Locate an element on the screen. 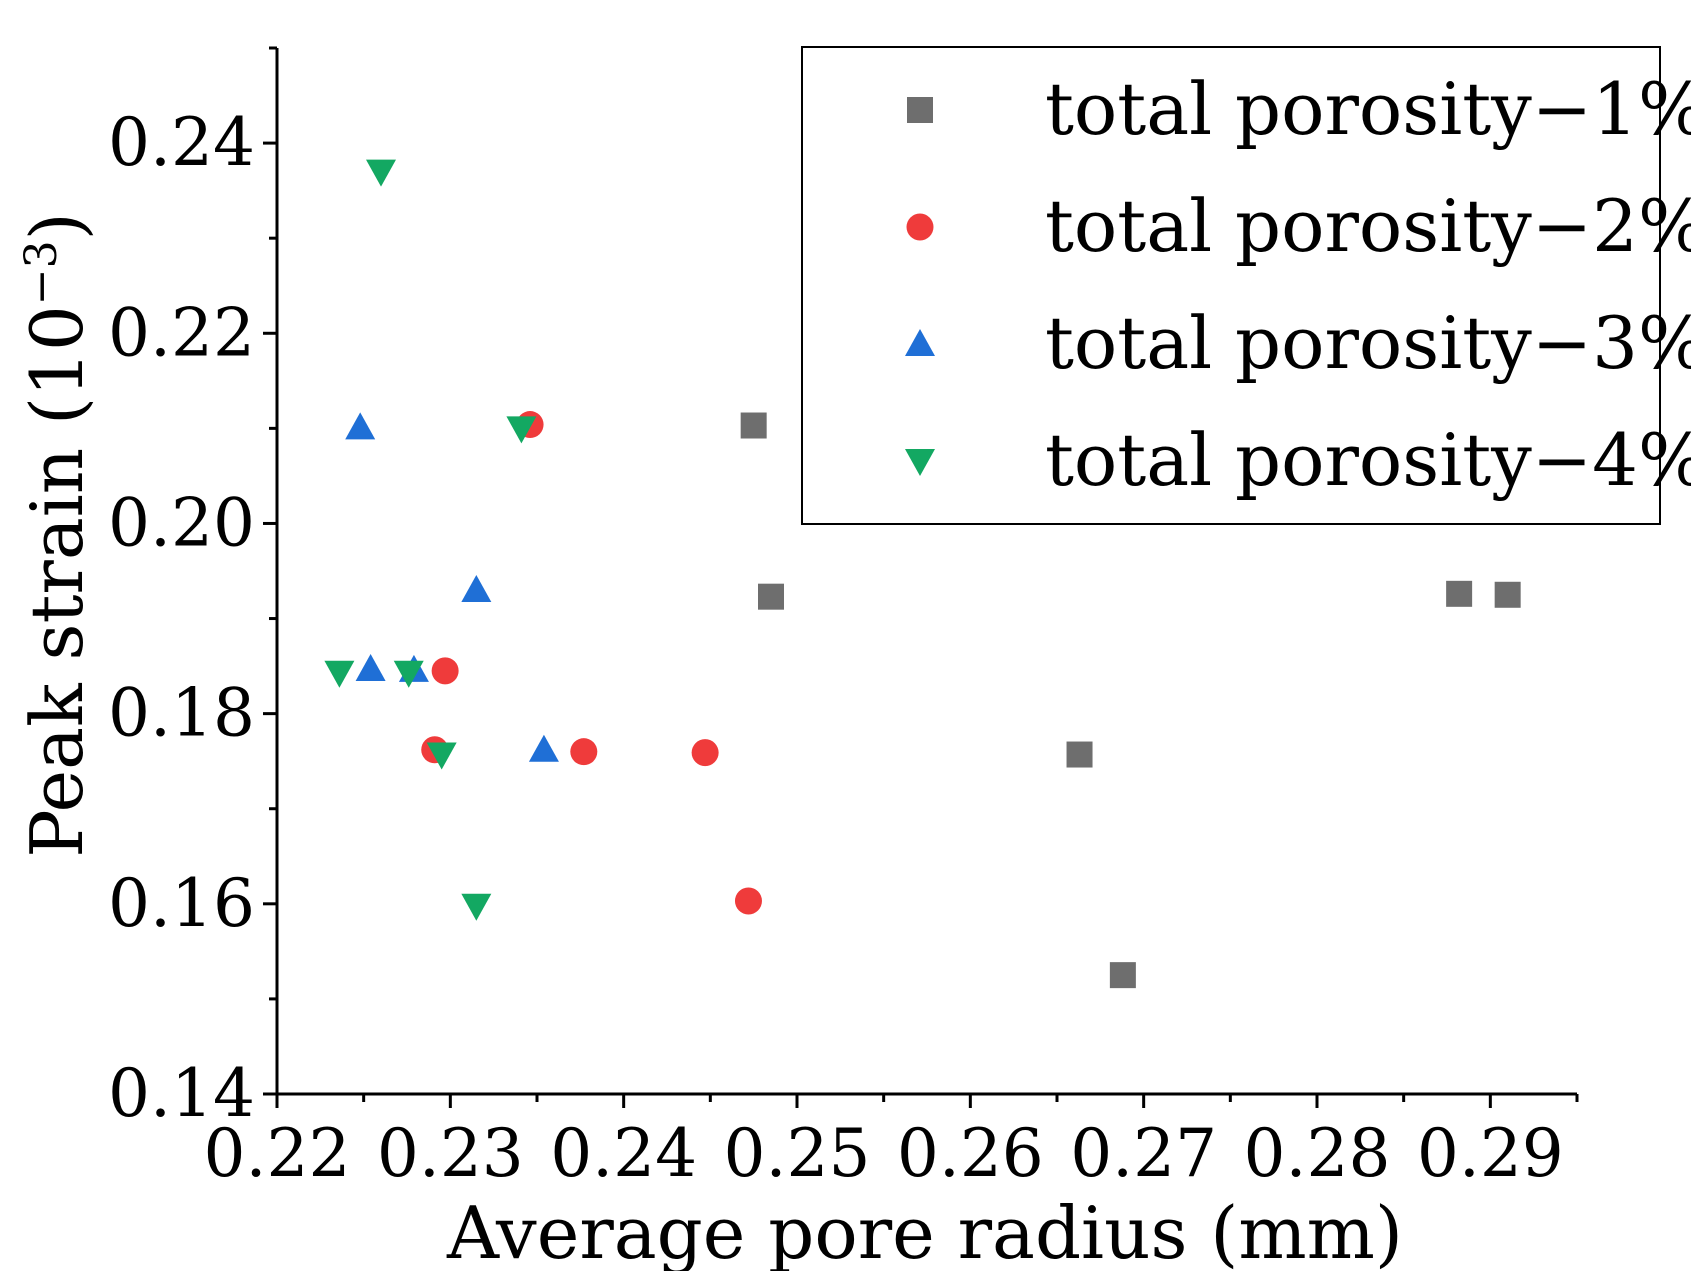 Image resolution: width=1691 pixels, height=1271 pixels. y-axis-title-main: Peak strain (10 is located at coordinates (57, 581).